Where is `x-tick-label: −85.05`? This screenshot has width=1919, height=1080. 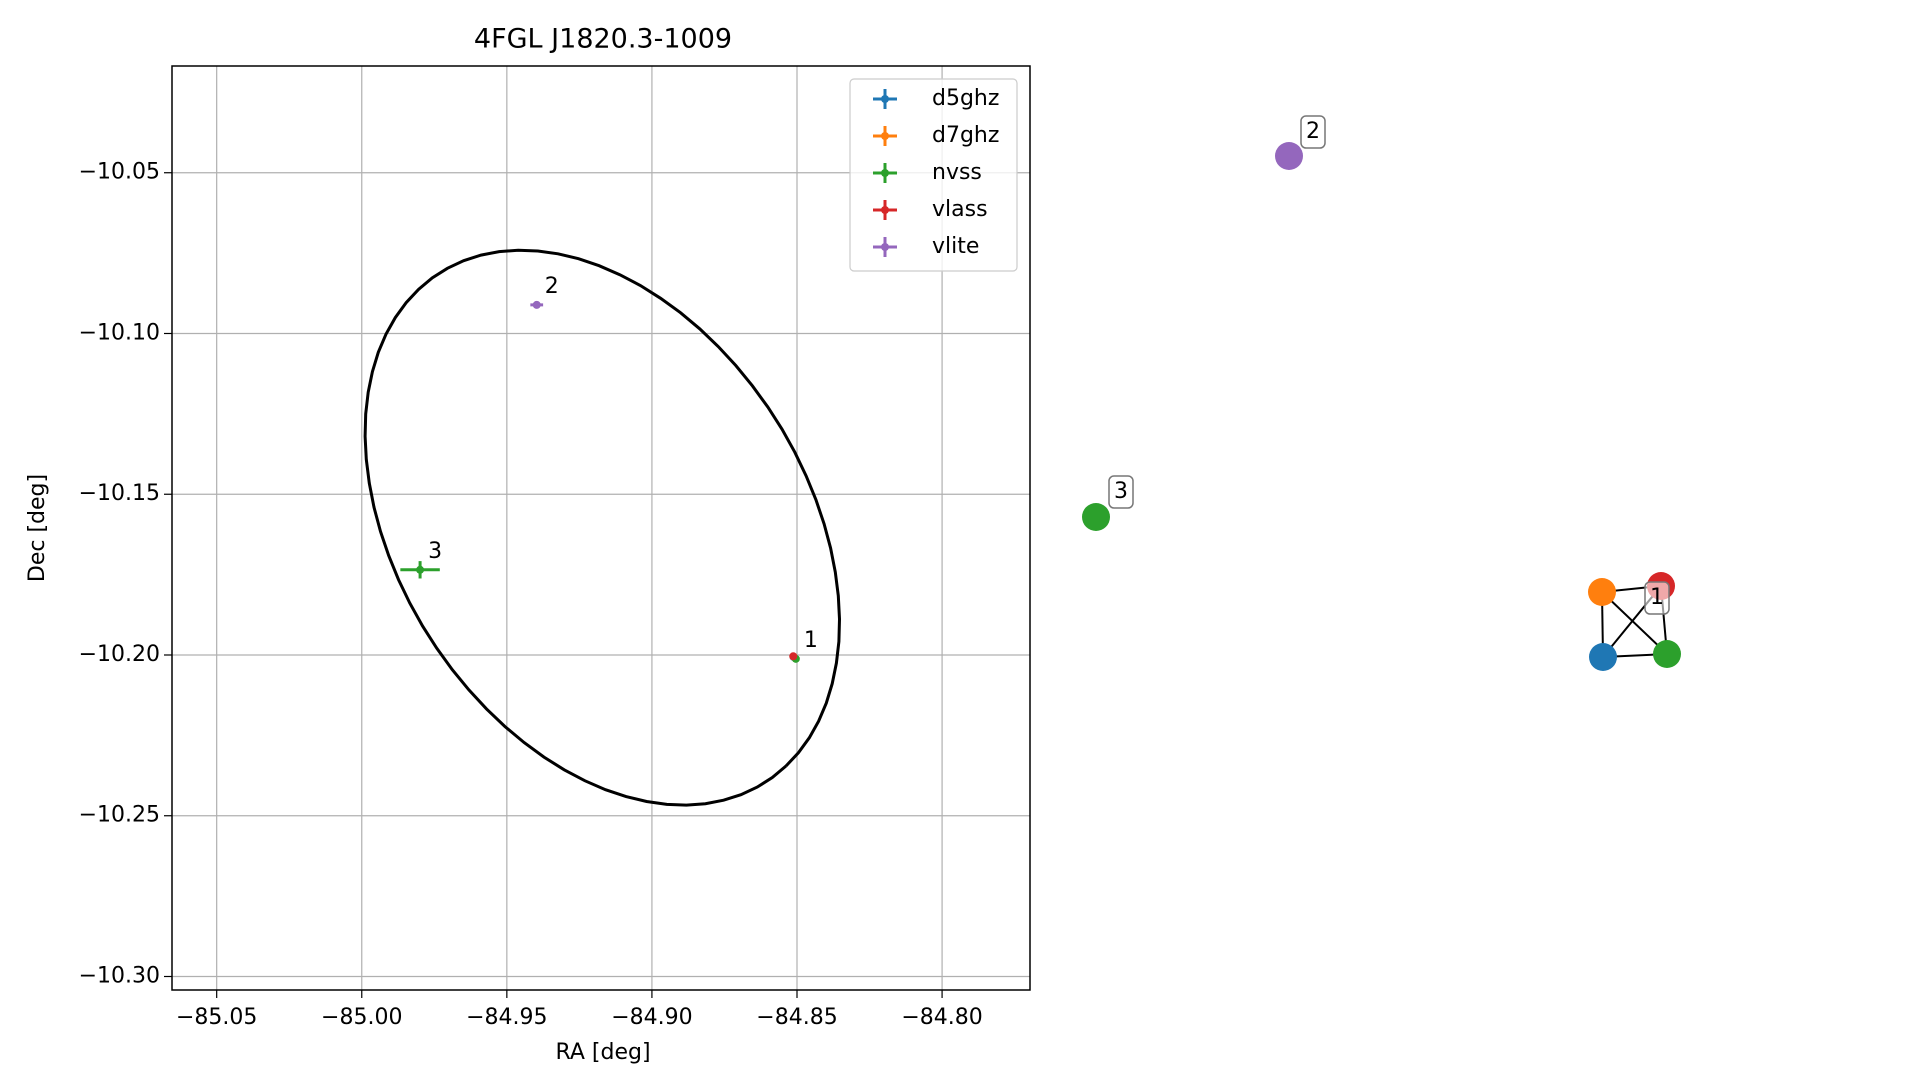 x-tick-label: −85.05 is located at coordinates (216, 1017).